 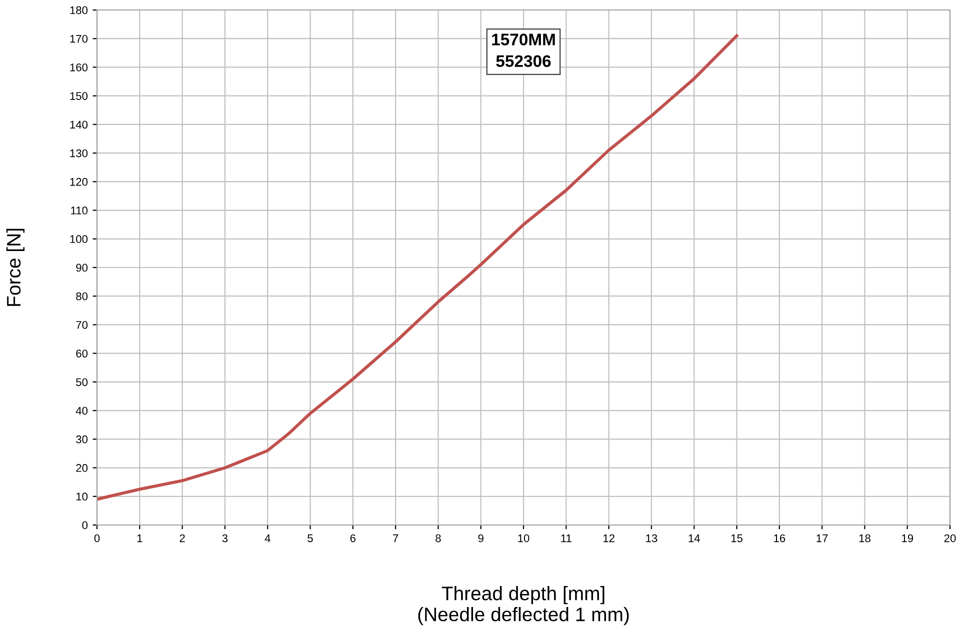 What do you see at coordinates (82, 410) in the screenshot?
I see `y-tick-label: 40` at bounding box center [82, 410].